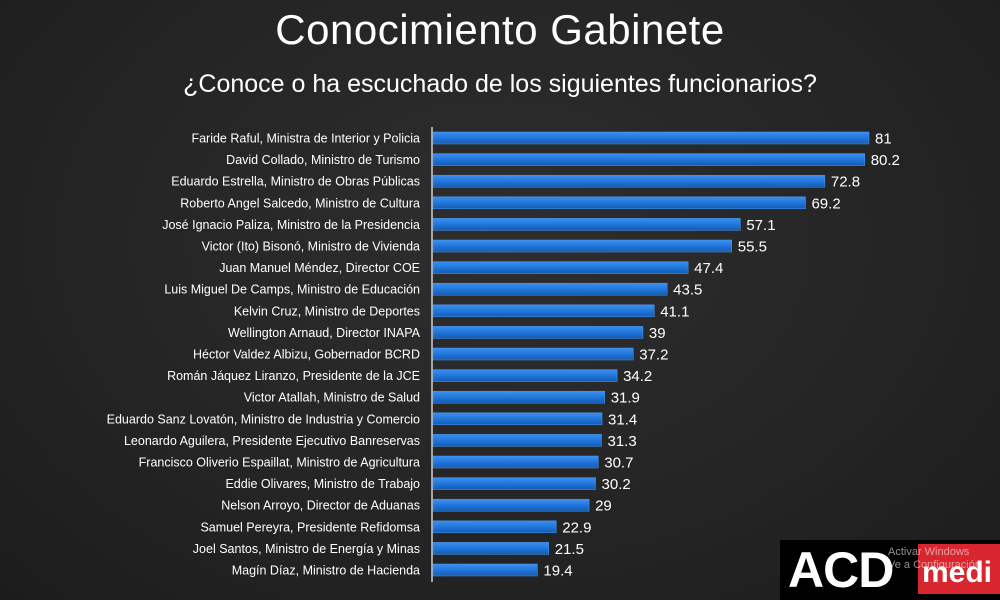 The width and height of the screenshot is (1000, 600). What do you see at coordinates (326, 571) in the screenshot?
I see `category-label: Magín Díaz, Ministro de Hacienda` at bounding box center [326, 571].